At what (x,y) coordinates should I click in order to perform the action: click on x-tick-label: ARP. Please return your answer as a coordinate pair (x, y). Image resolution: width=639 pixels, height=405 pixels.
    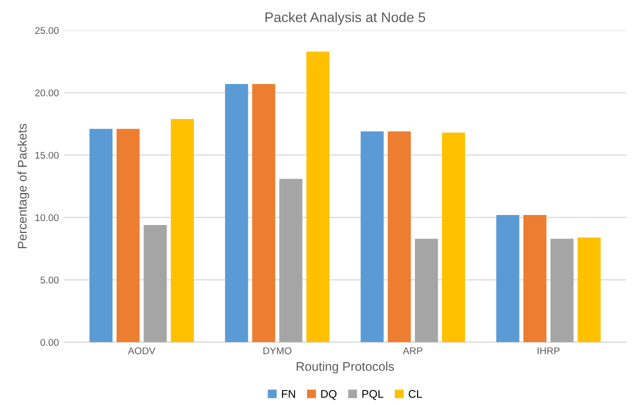
    Looking at the image, I should click on (412, 350).